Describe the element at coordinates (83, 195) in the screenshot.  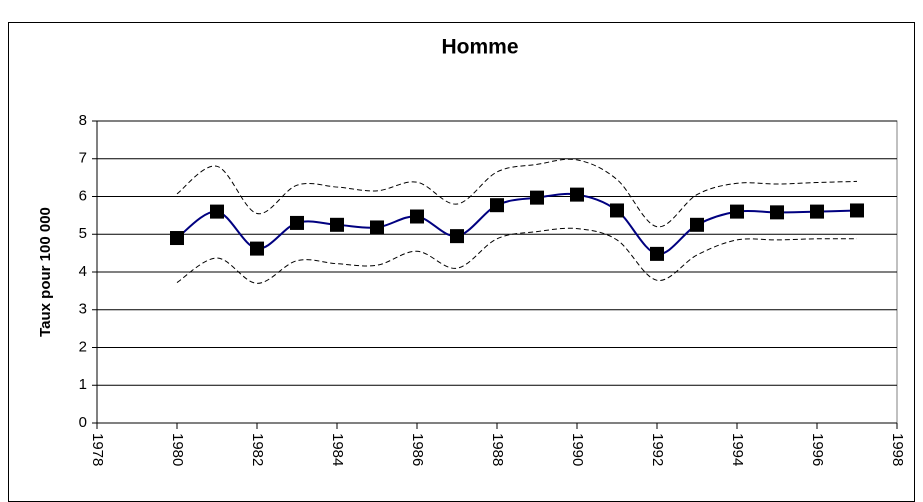
I see `y-tick-label: 6` at that location.